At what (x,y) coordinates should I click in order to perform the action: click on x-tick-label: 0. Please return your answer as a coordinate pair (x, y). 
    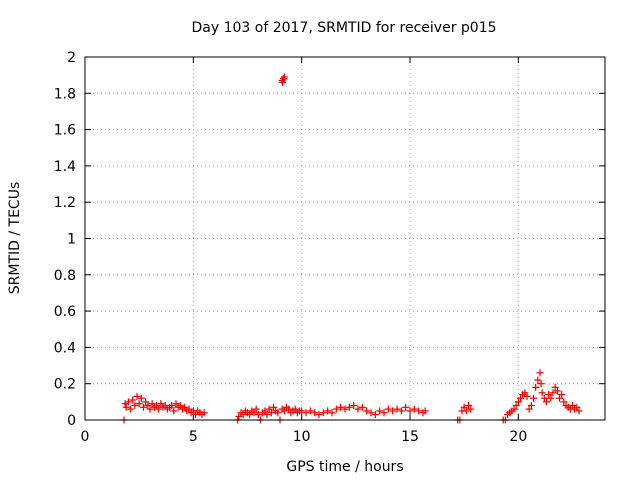
    Looking at the image, I should click on (85, 437).